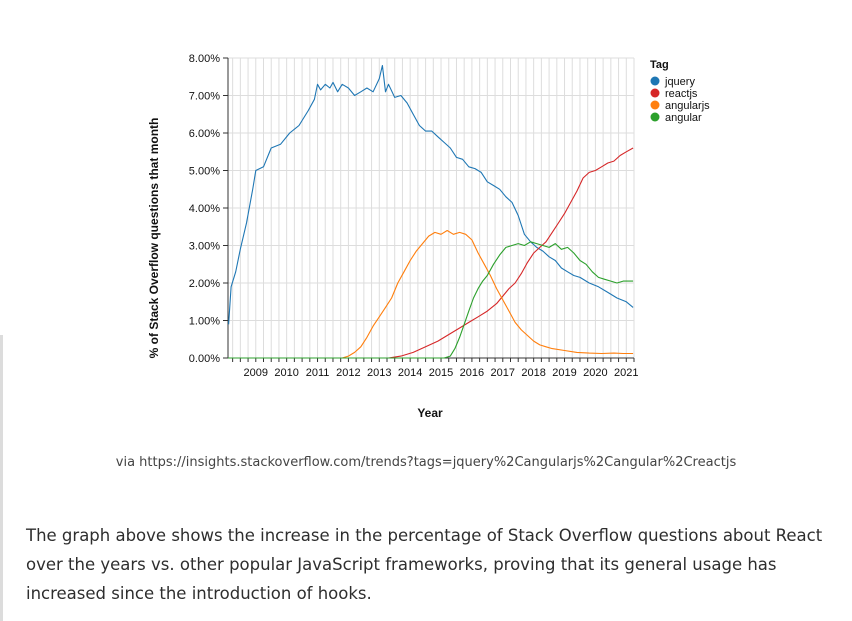 This screenshot has width=852, height=621. Describe the element at coordinates (204, 359) in the screenshot. I see `y-tick-label: 0.00%` at that location.